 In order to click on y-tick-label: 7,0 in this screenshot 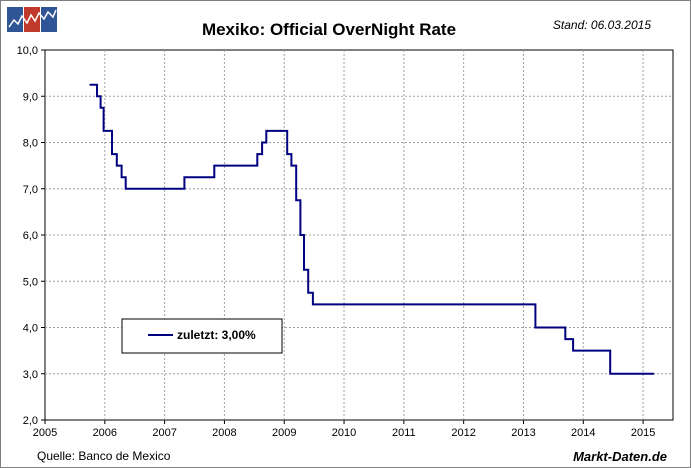, I will do `click(30, 190)`.